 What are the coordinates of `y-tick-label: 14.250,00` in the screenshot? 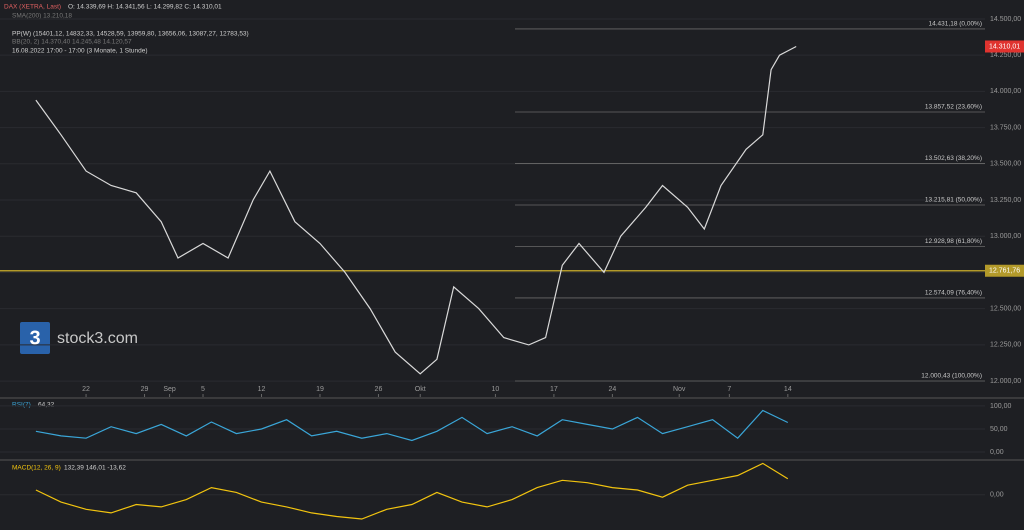 It's located at (1005, 55).